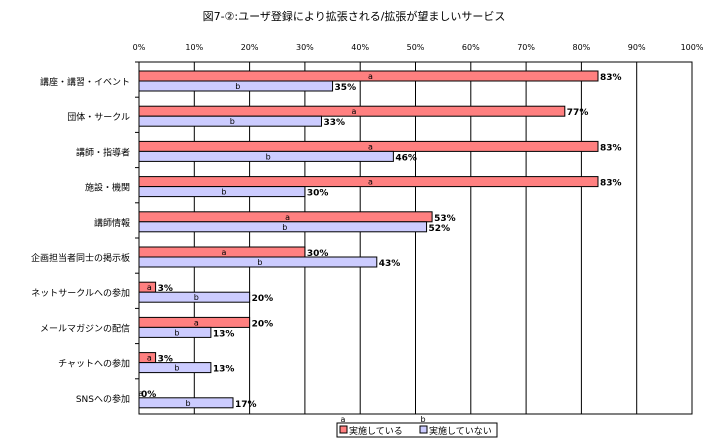 The width and height of the screenshot is (709, 446). What do you see at coordinates (376, 431) in the screenshot?
I see `legend-label: 実施している` at bounding box center [376, 431].